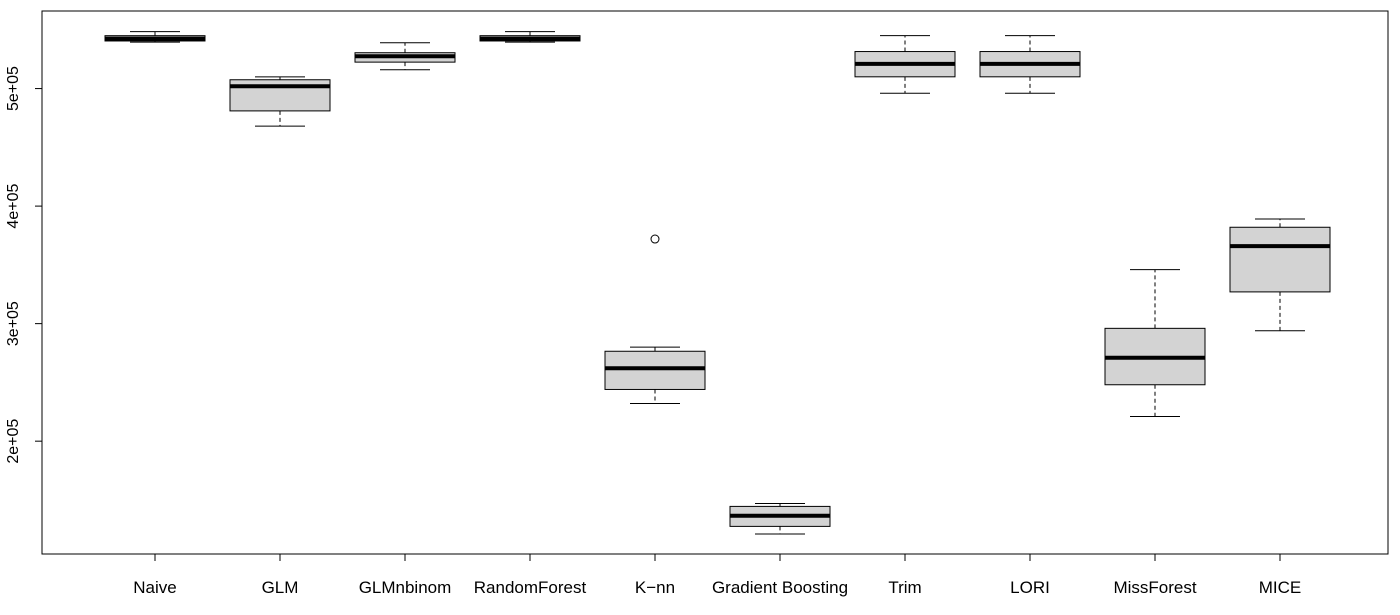  Describe the element at coordinates (655, 239) in the screenshot. I see `outlier-point` at that location.